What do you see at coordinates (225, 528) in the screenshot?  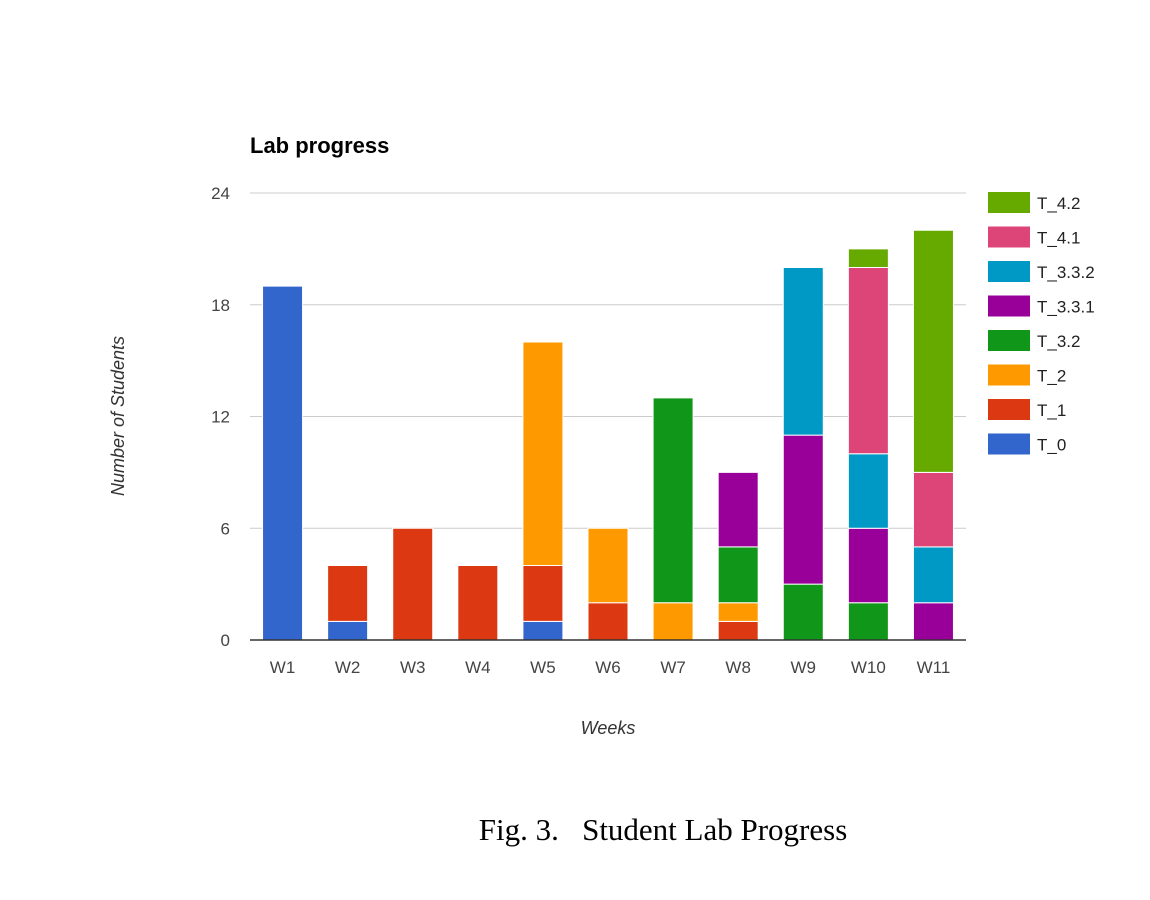 I see `y-tick-label: 6` at bounding box center [225, 528].